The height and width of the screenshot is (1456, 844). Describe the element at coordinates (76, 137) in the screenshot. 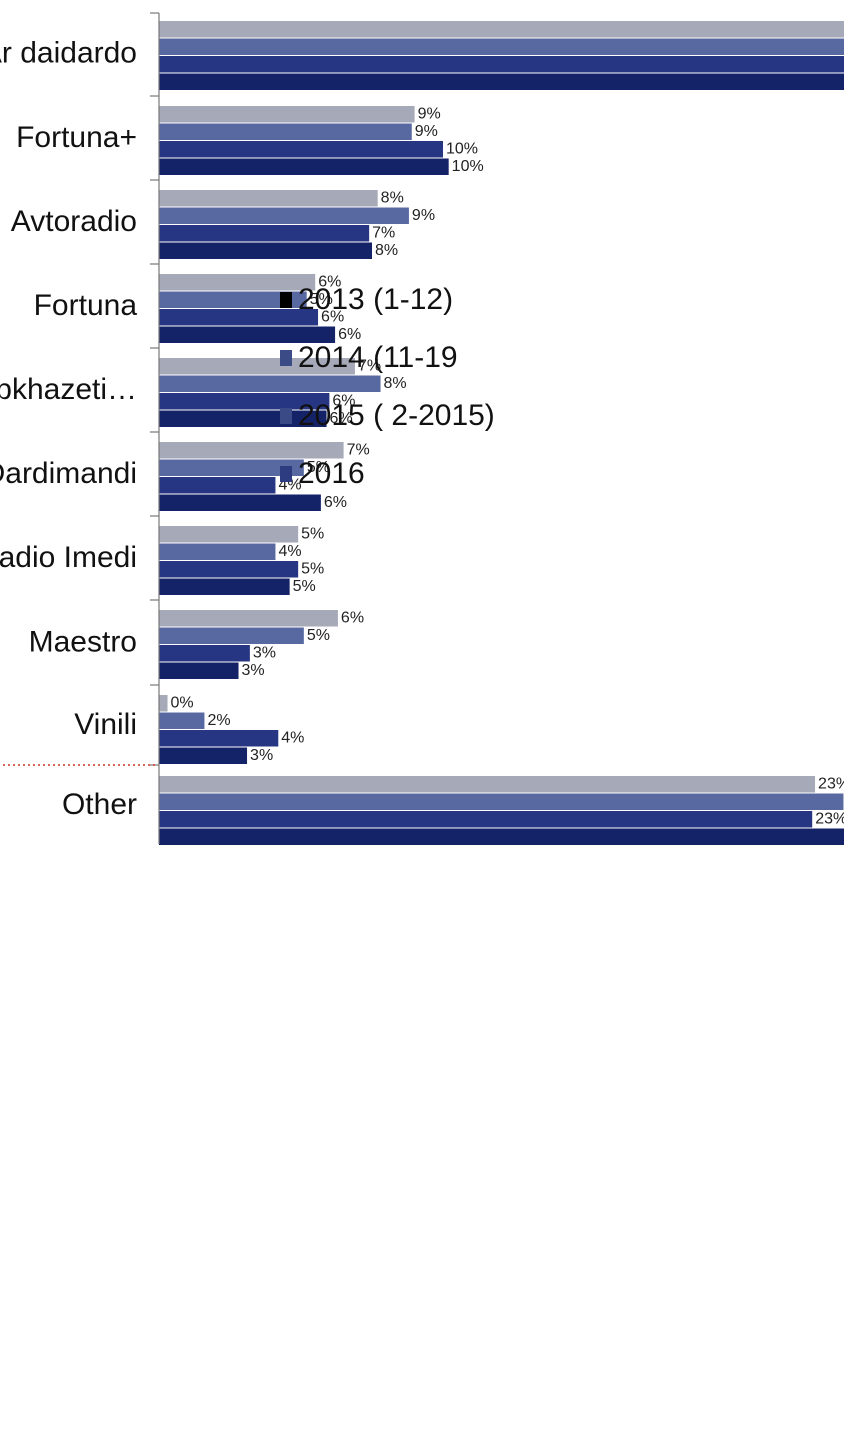

I see `category-label: Fortuna+` at that location.